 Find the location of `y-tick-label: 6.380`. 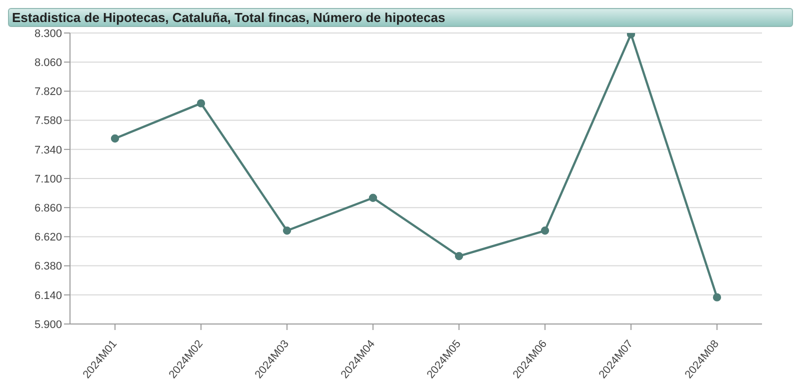

y-tick-label: 6.380 is located at coordinates (48, 266).